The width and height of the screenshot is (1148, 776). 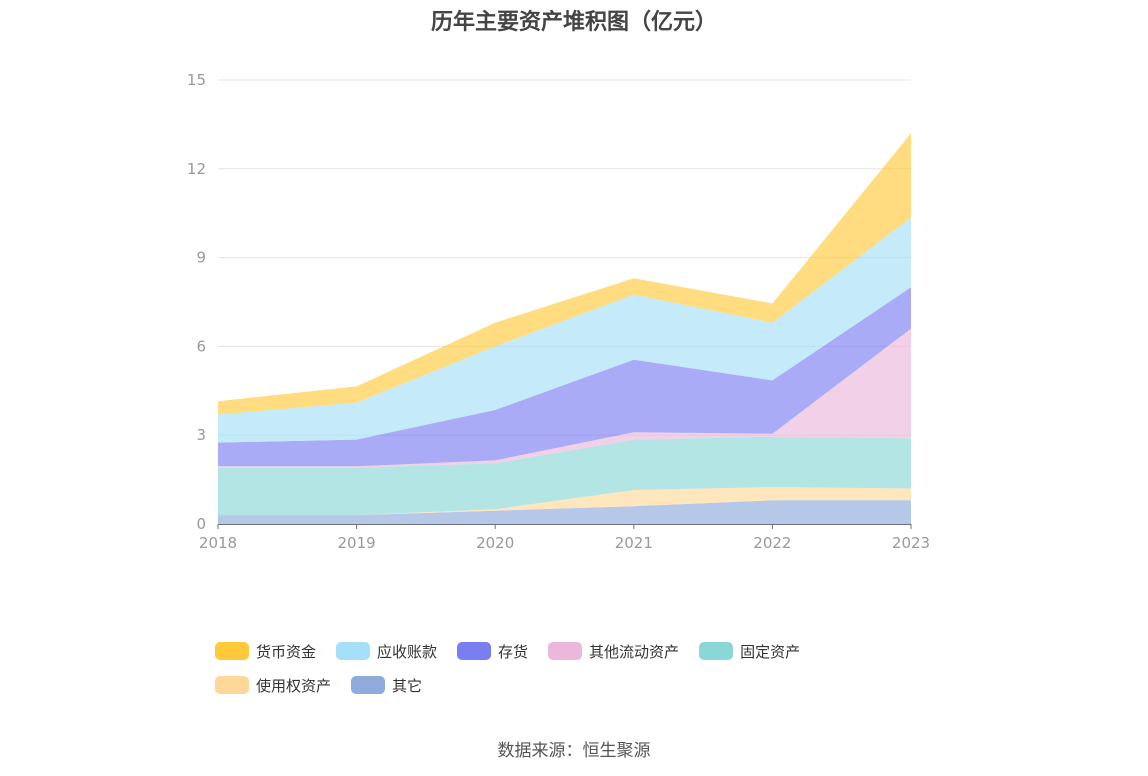 I want to click on area-存货, so click(x=564, y=377).